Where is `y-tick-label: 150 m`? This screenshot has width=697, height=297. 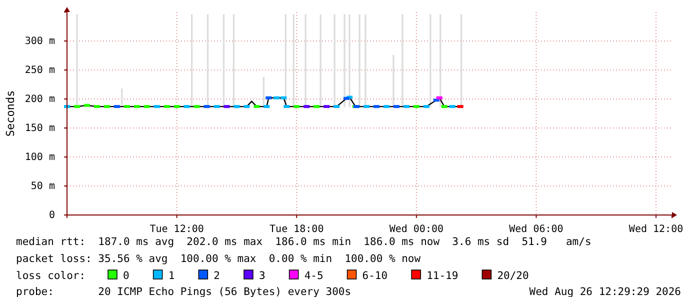 y-tick-label: 150 m is located at coordinates (39, 128).